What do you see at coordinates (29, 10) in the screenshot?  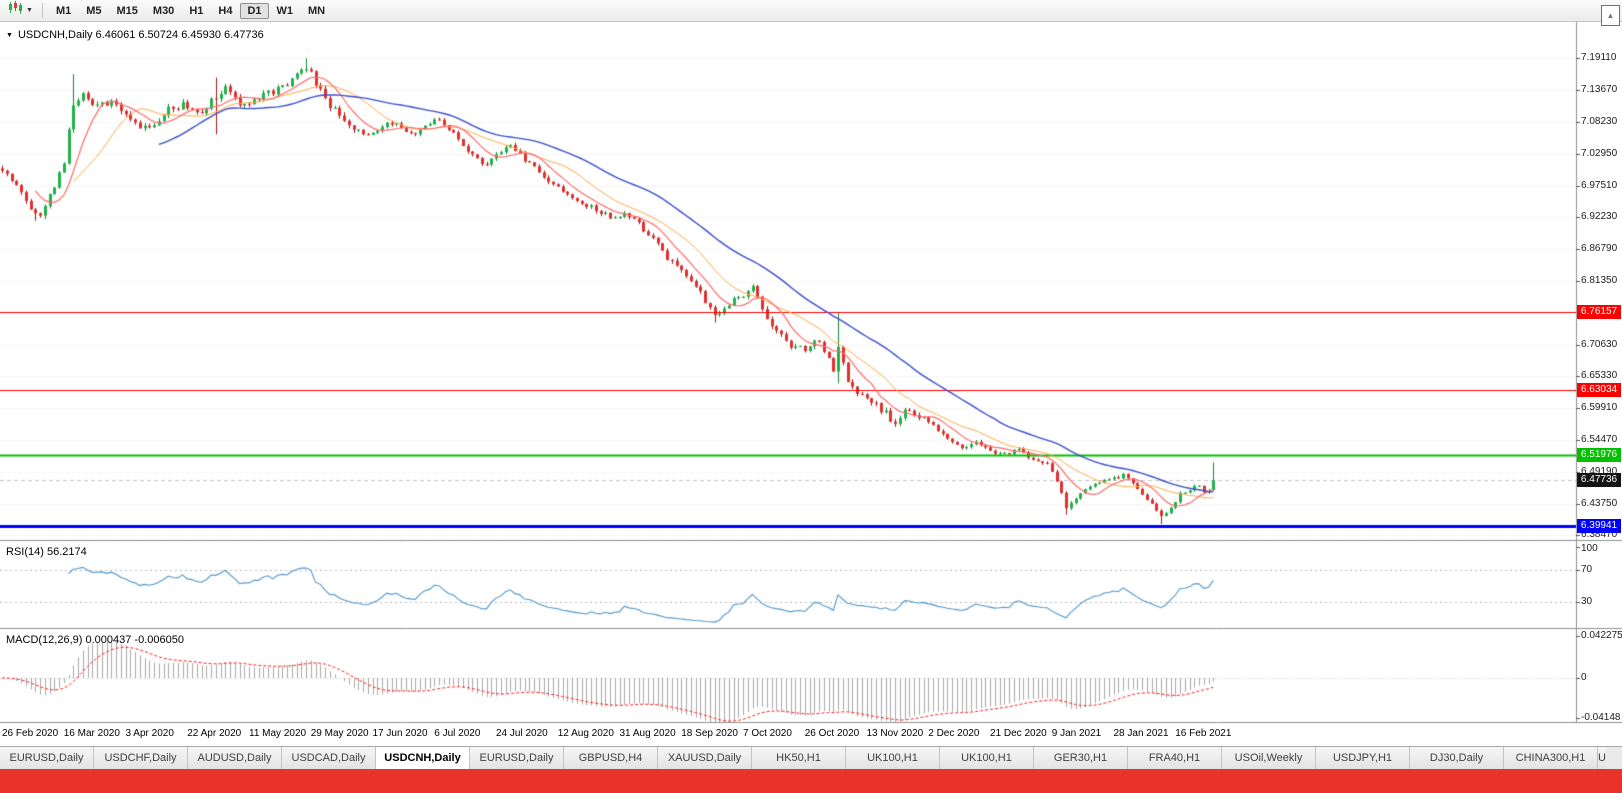 I see `chevron-down-icon: ▼` at bounding box center [29, 10].